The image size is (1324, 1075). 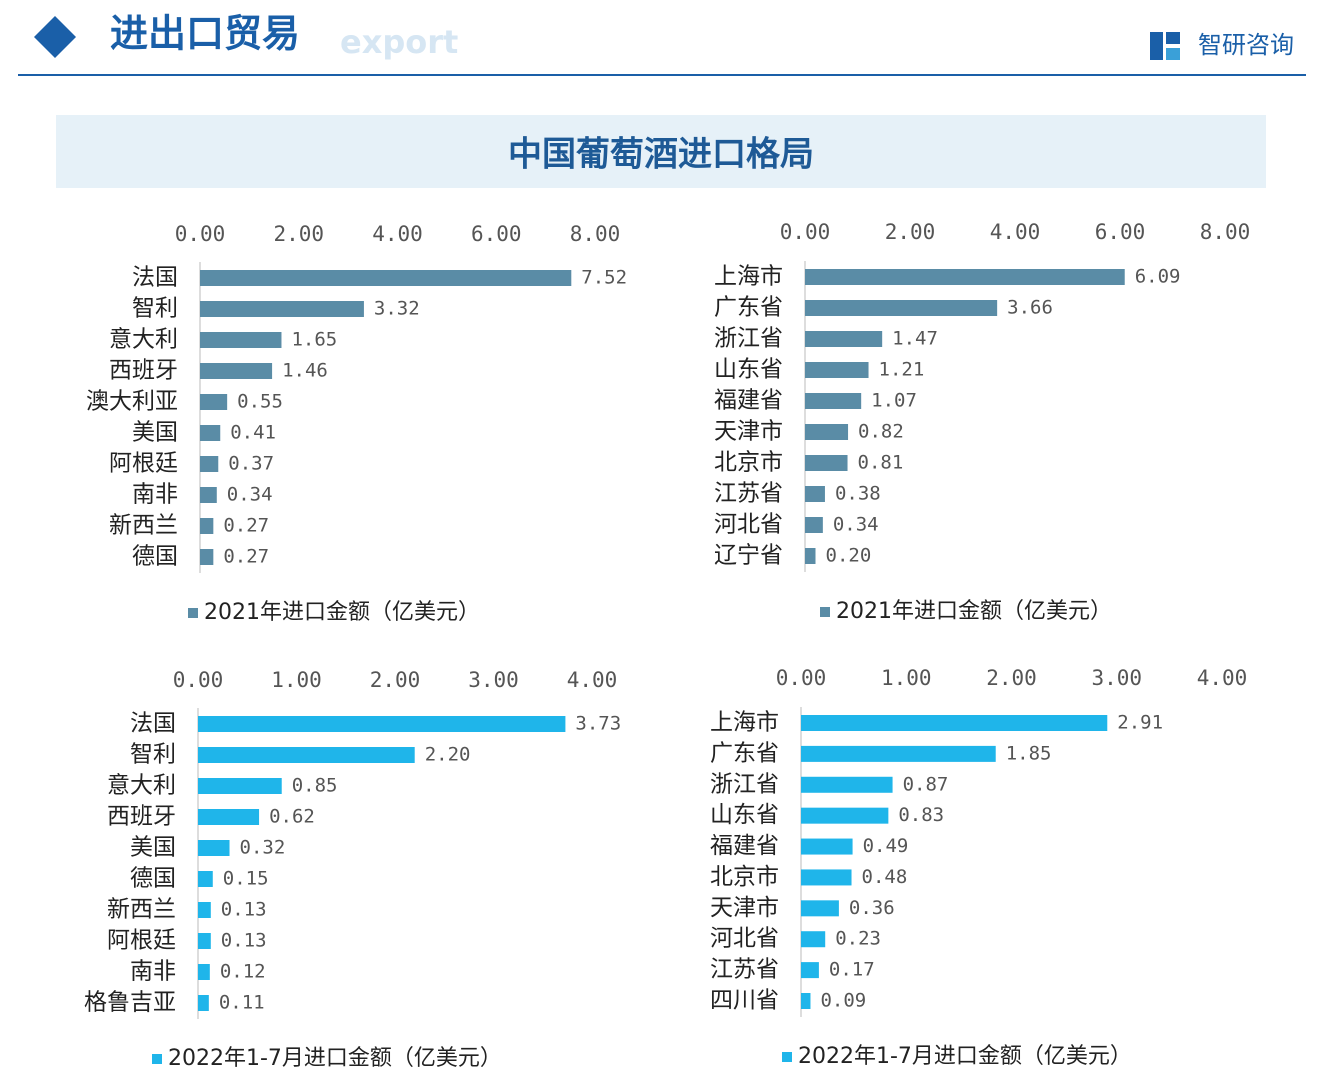 I want to click on value-label: 0.85, so click(x=315, y=786).